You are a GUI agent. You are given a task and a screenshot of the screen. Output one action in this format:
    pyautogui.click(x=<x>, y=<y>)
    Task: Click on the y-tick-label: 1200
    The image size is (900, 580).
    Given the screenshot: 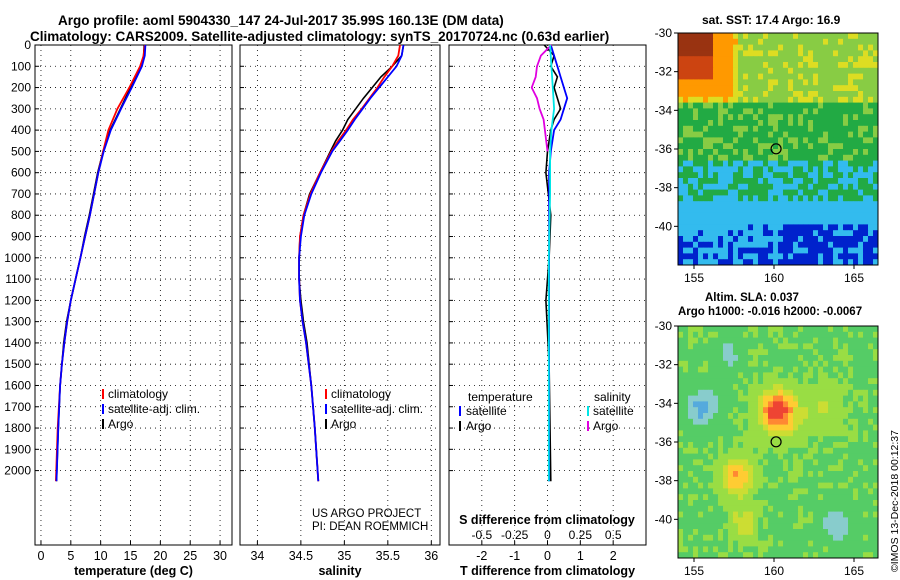 What is the action you would take?
    pyautogui.click(x=17, y=300)
    